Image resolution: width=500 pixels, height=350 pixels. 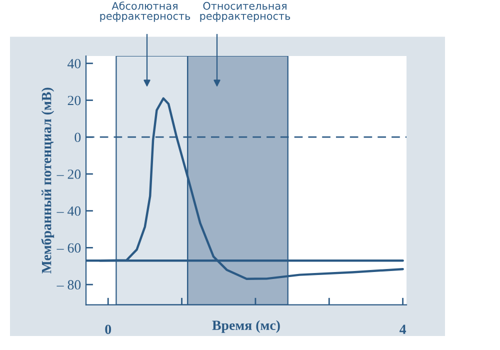 What do you see at coordinates (68, 248) in the screenshot?
I see `y-tick-label: – 60` at bounding box center [68, 248].